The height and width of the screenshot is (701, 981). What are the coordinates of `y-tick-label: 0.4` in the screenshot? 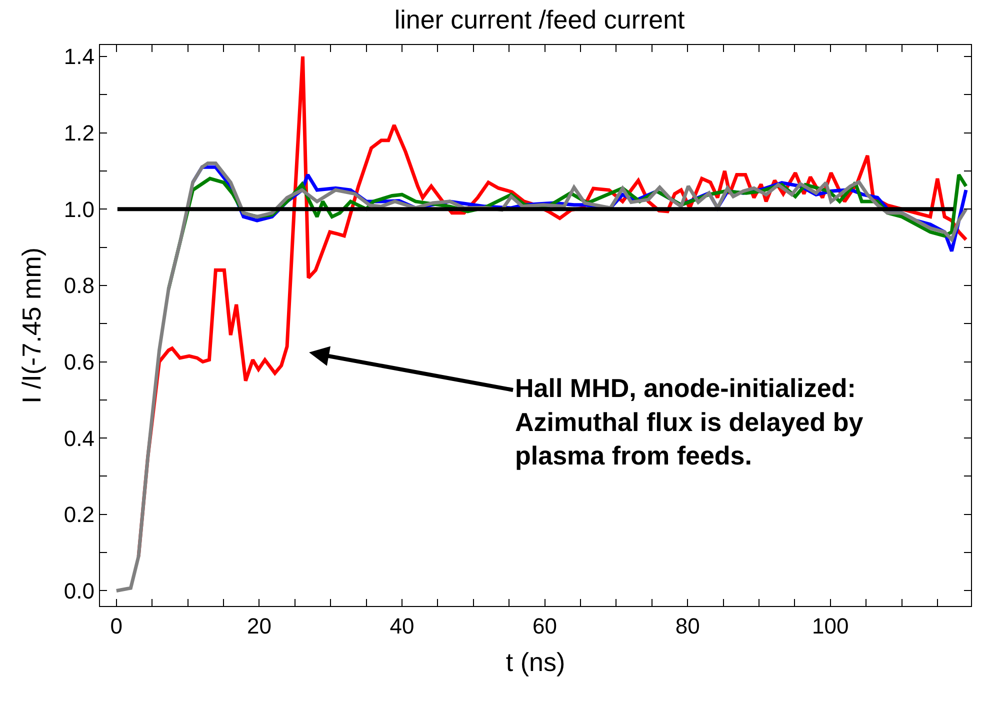 It's located at (79, 438).